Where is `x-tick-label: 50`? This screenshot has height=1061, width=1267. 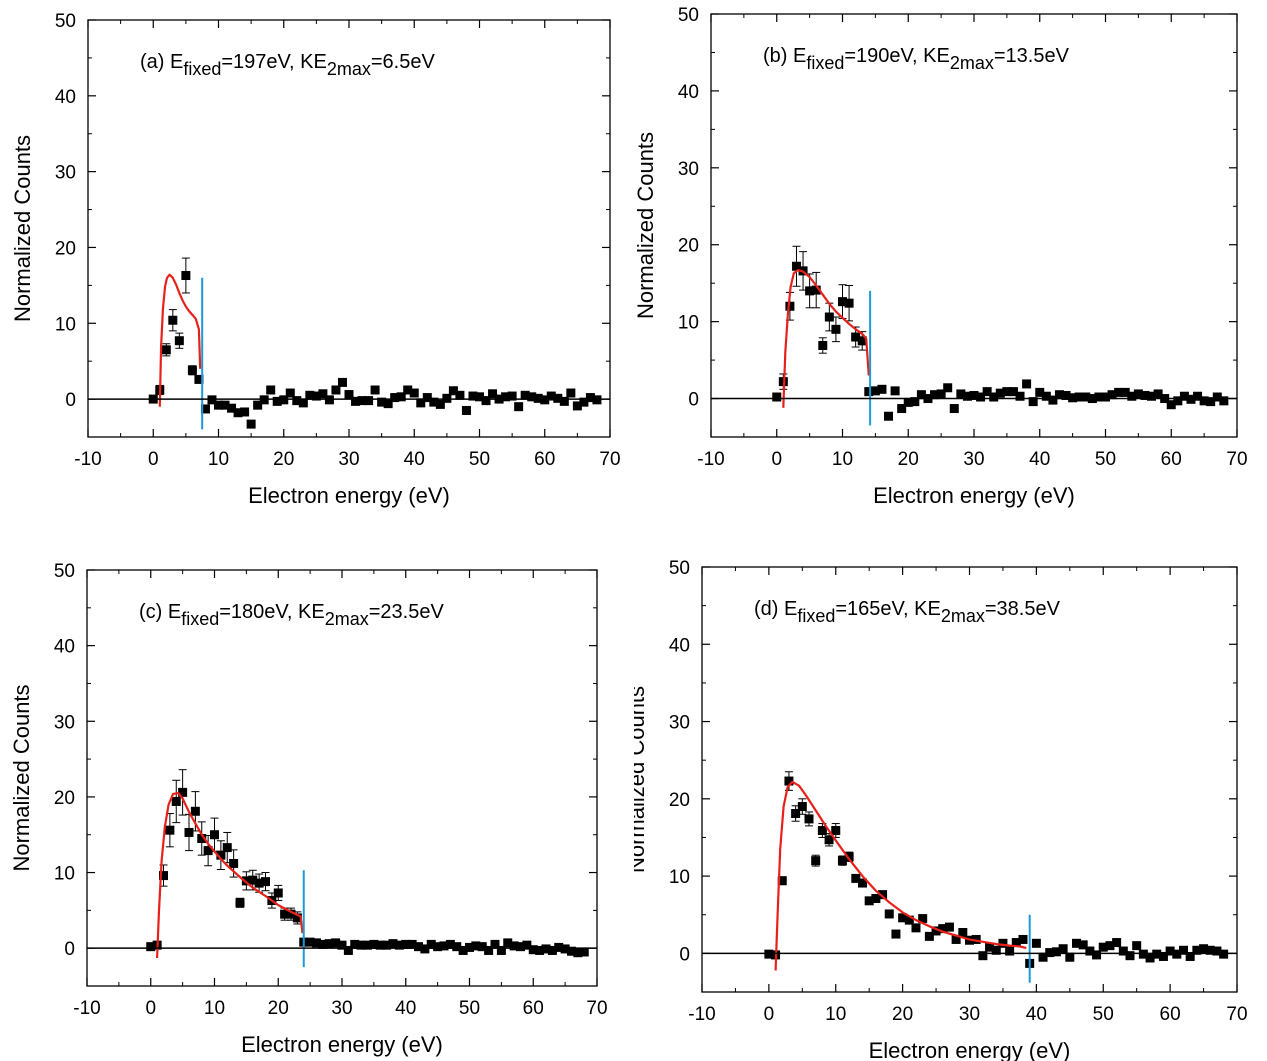
x-tick-label: 50 is located at coordinates (1105, 459).